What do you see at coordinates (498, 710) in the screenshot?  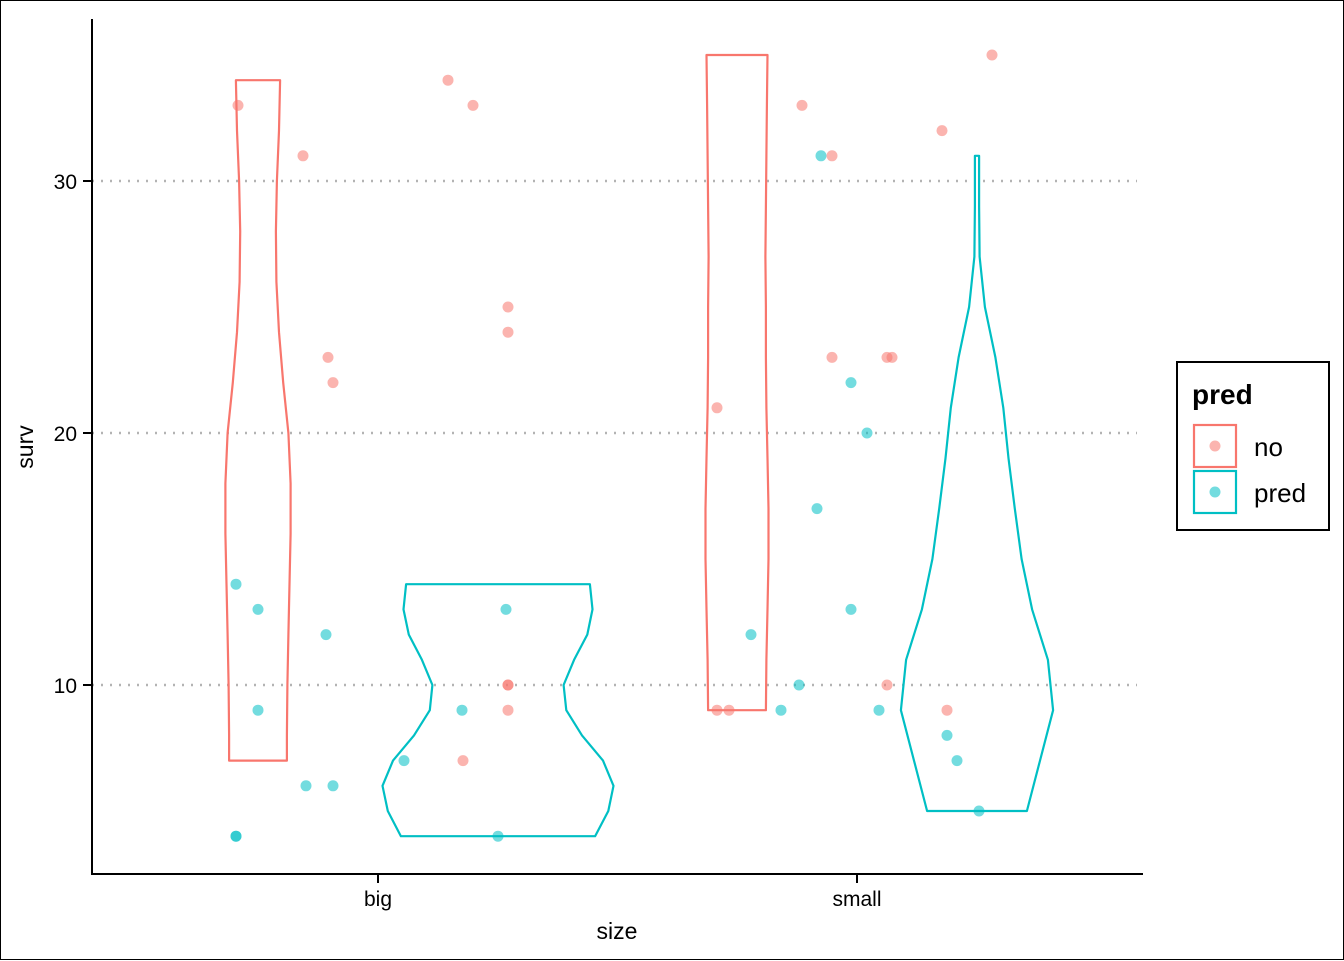 I see `violin-pred-big` at bounding box center [498, 710].